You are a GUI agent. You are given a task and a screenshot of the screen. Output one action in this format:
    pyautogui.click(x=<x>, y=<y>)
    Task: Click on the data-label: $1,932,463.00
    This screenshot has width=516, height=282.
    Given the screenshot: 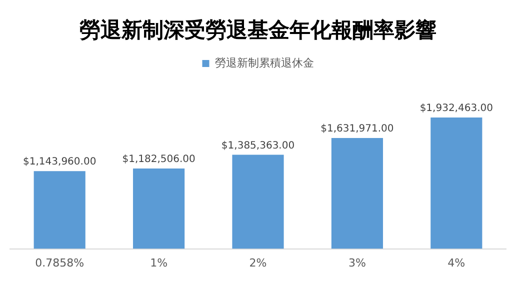 What is the action you would take?
    pyautogui.click(x=456, y=108)
    